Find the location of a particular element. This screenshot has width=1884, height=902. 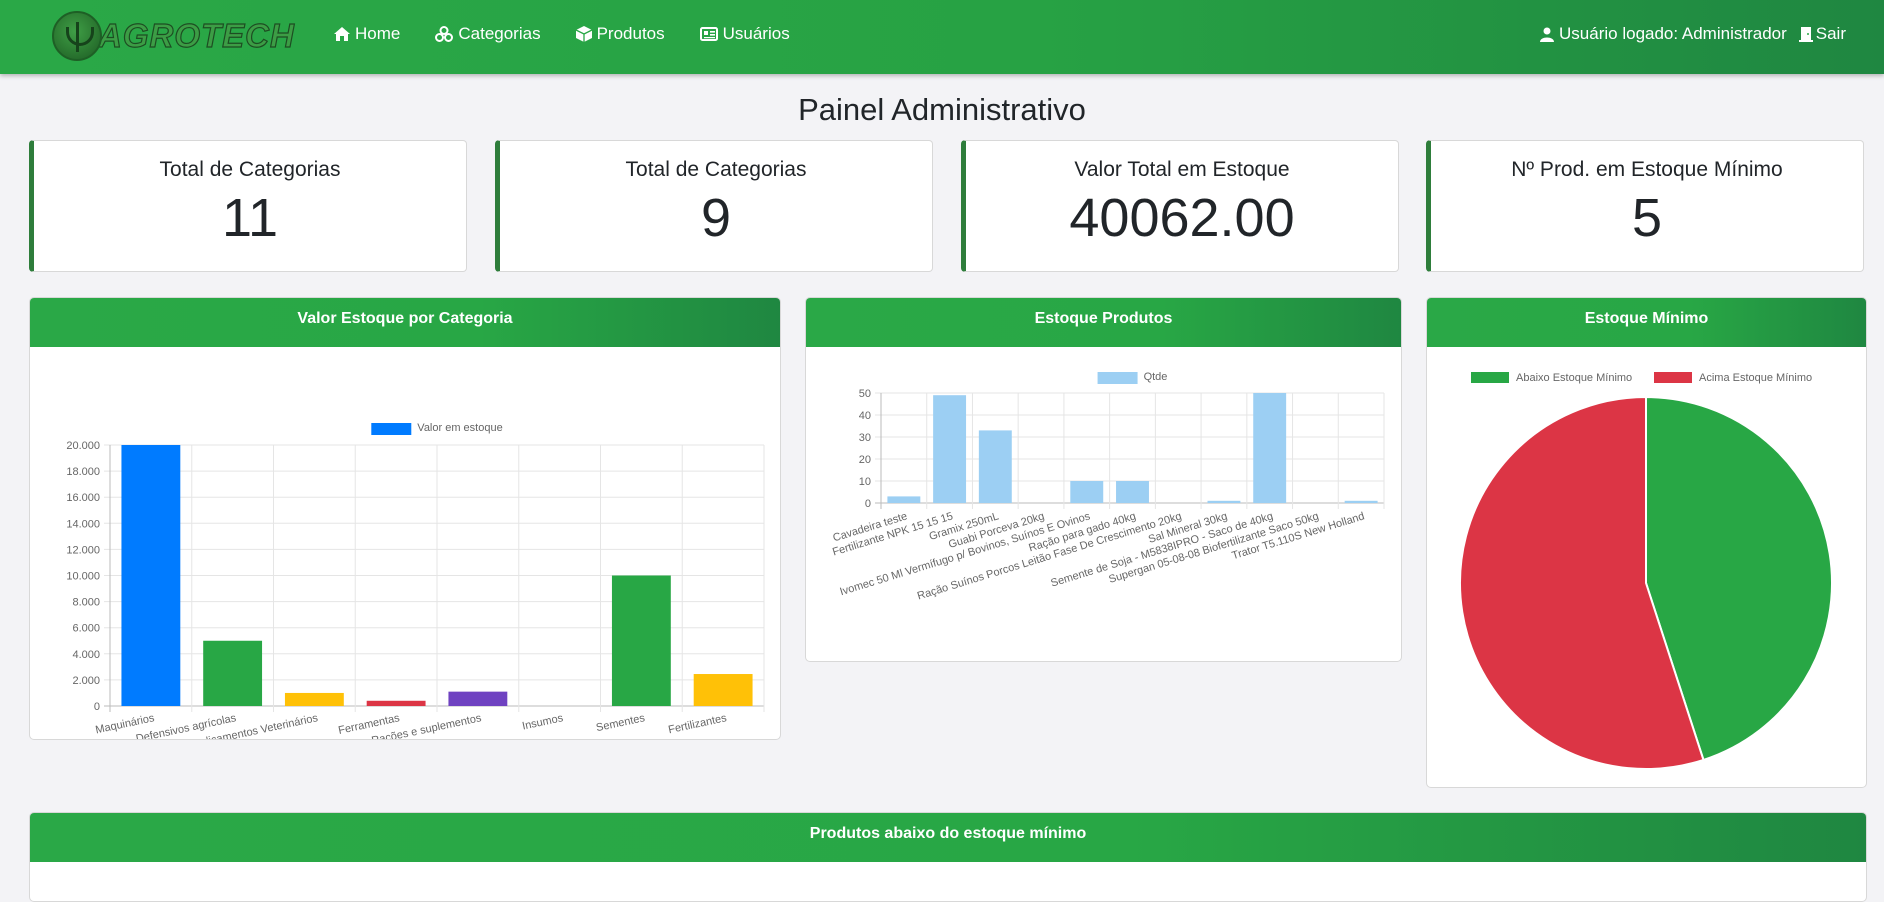

legend-label: Qtde is located at coordinates (1156, 377).